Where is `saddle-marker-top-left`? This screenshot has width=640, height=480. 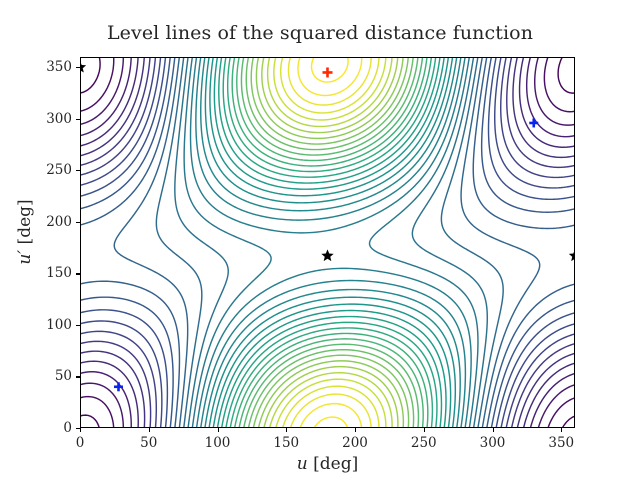
saddle-marker-top-left is located at coordinates (83, 66).